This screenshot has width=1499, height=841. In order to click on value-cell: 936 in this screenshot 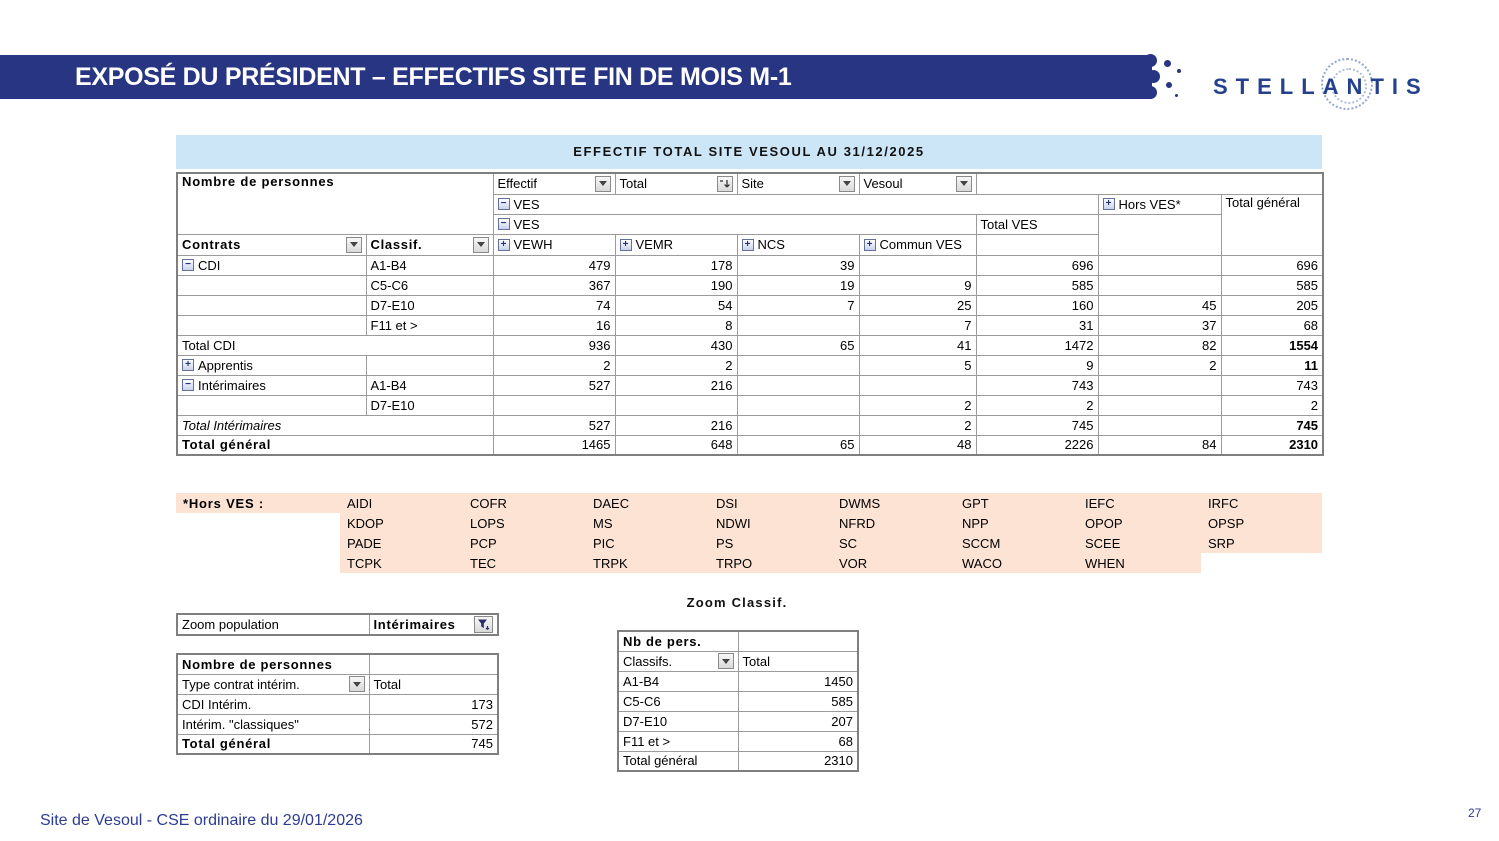, I will do `click(554, 345)`.